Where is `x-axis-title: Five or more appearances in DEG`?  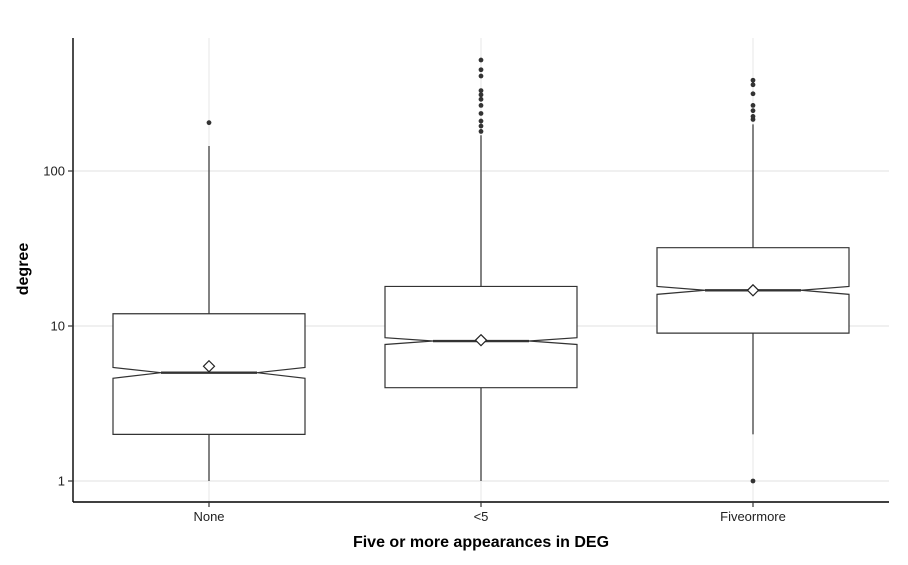
x-axis-title: Five or more appearances in DEG is located at coordinates (481, 542).